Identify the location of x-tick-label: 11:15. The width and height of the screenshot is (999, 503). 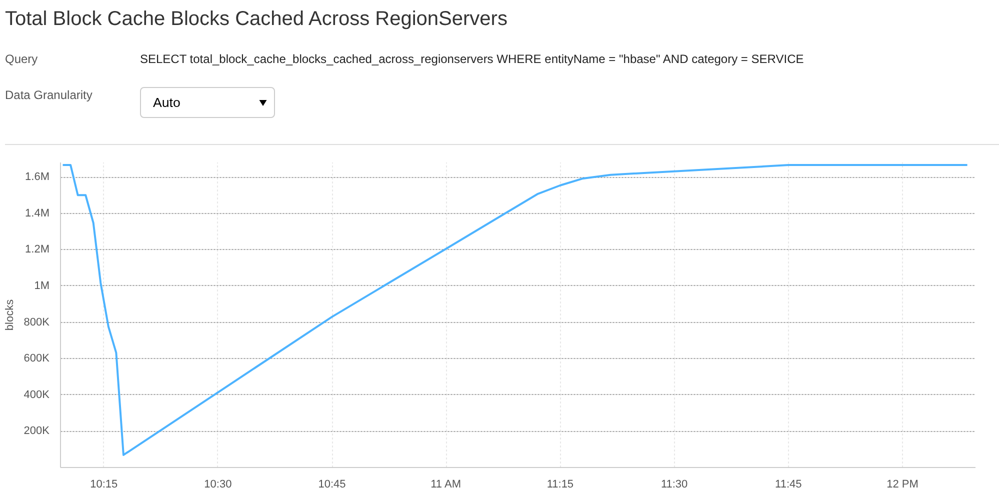
(560, 484).